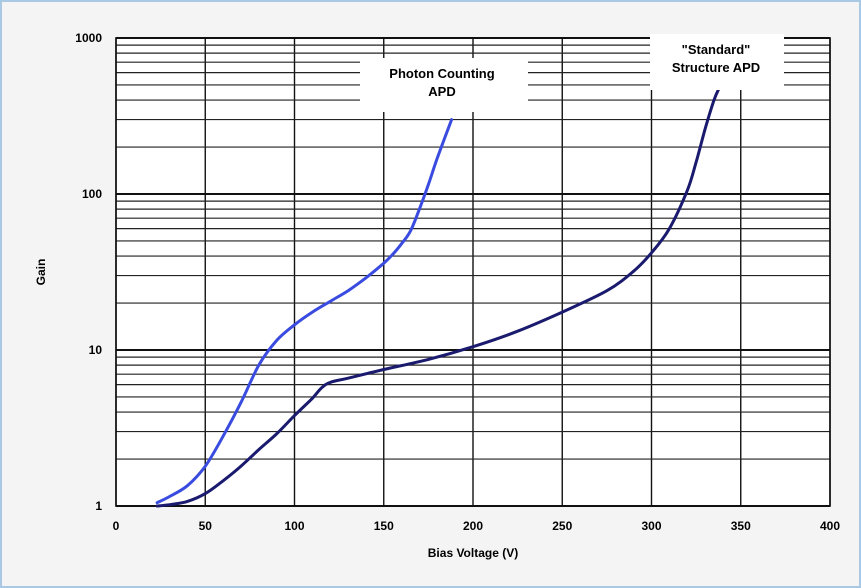  Describe the element at coordinates (473, 553) in the screenshot. I see `x-axis-title: Bias Voltage (V)` at that location.